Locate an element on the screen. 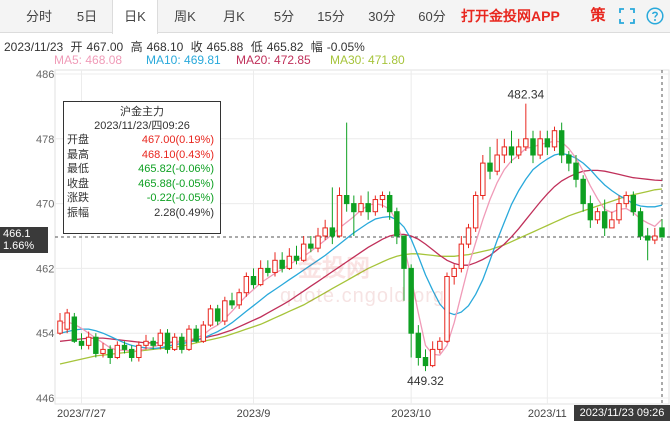  fullscreen-icon is located at coordinates (627, 16).